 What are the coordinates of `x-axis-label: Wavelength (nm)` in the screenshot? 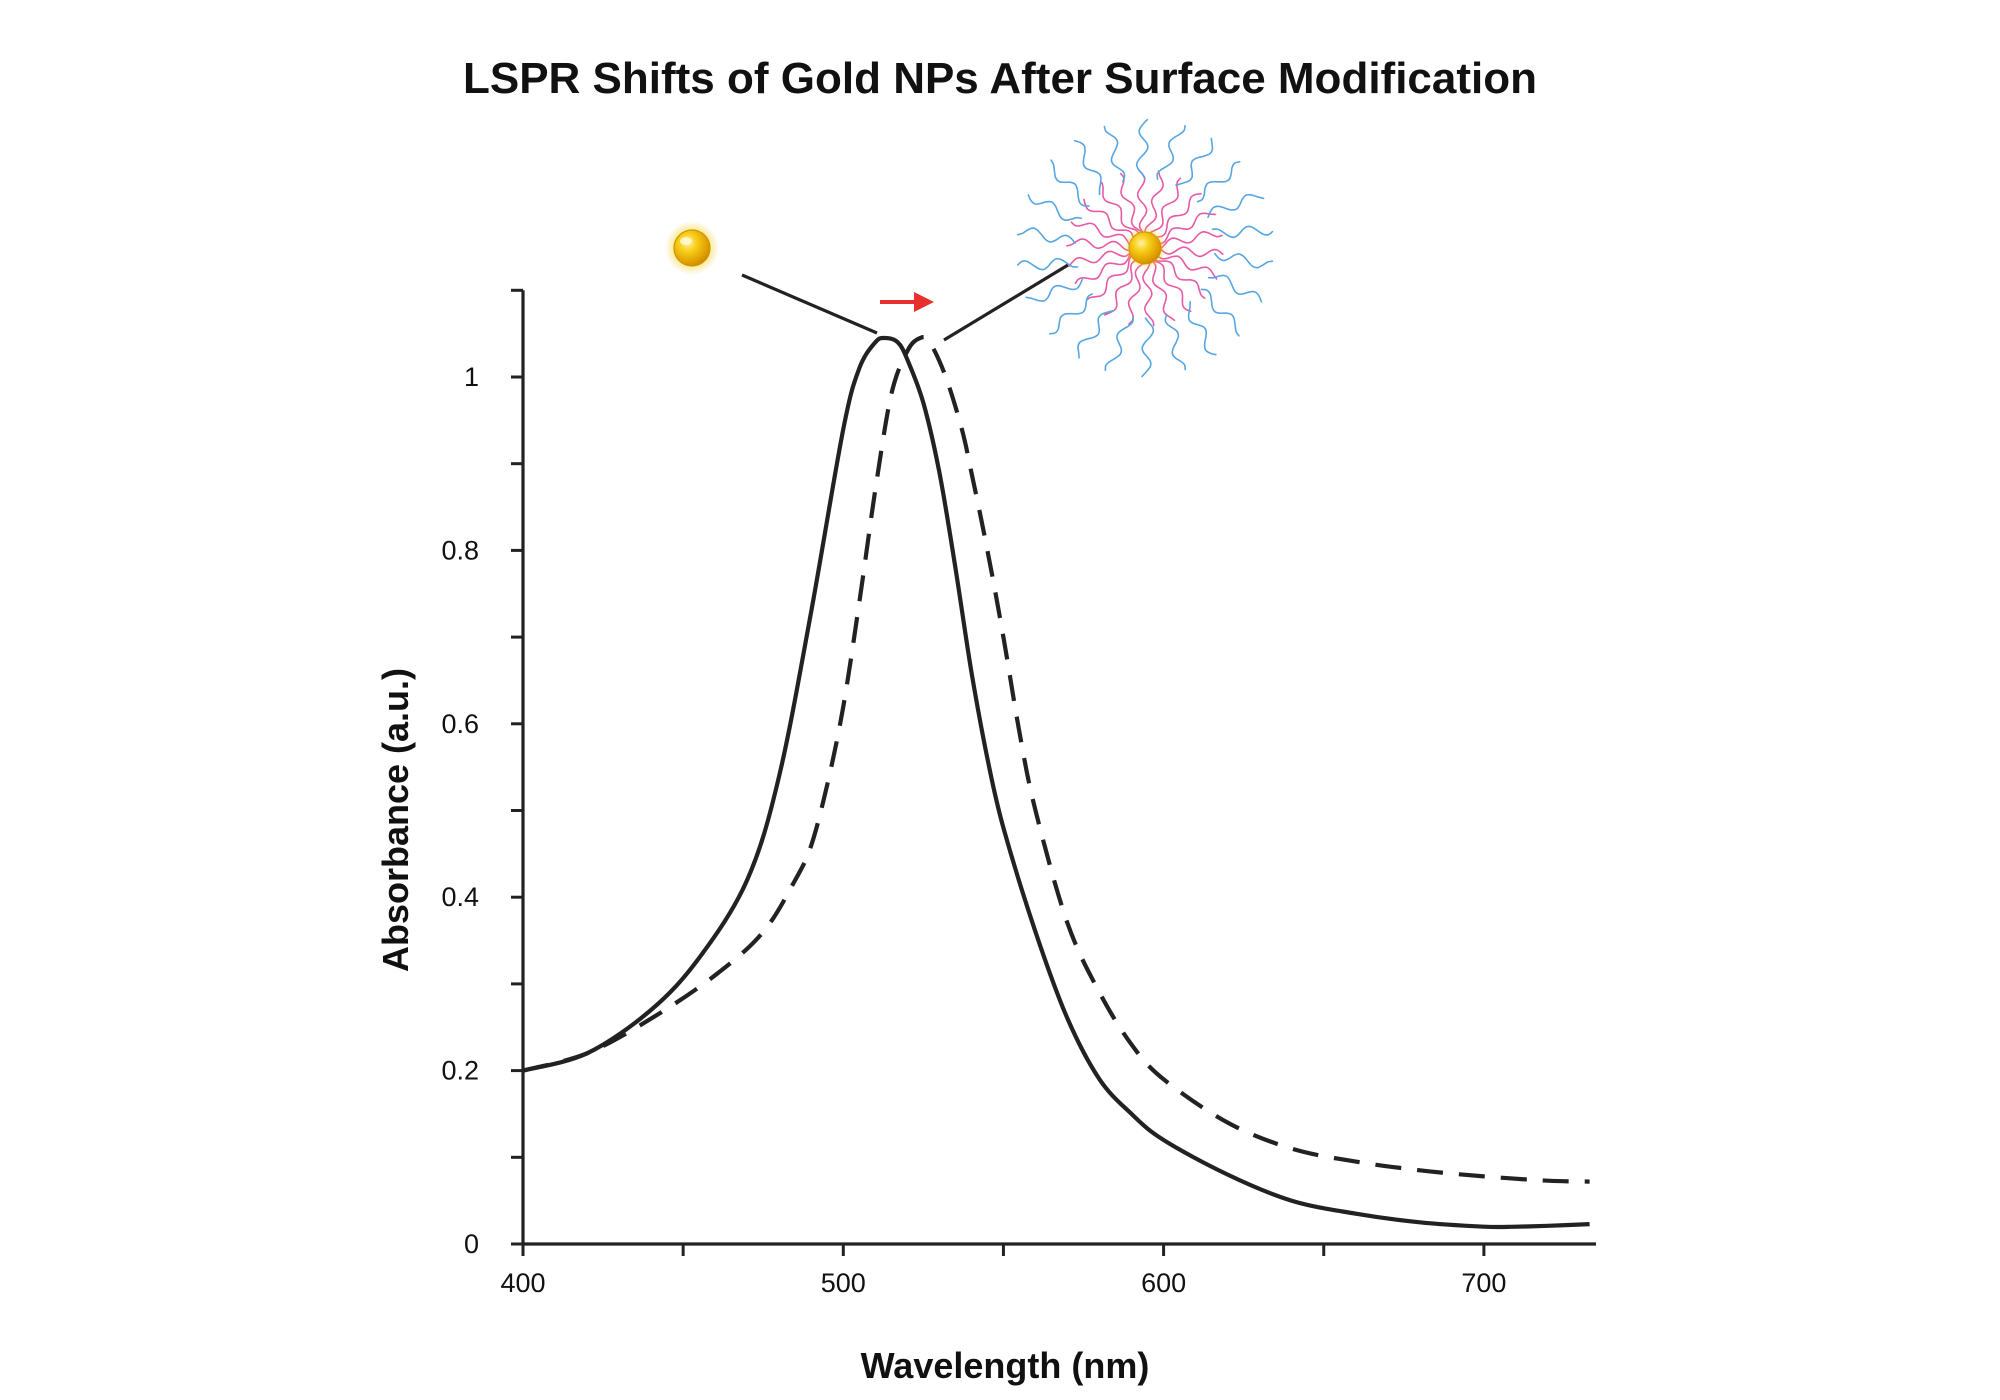 It's located at (1005, 1365).